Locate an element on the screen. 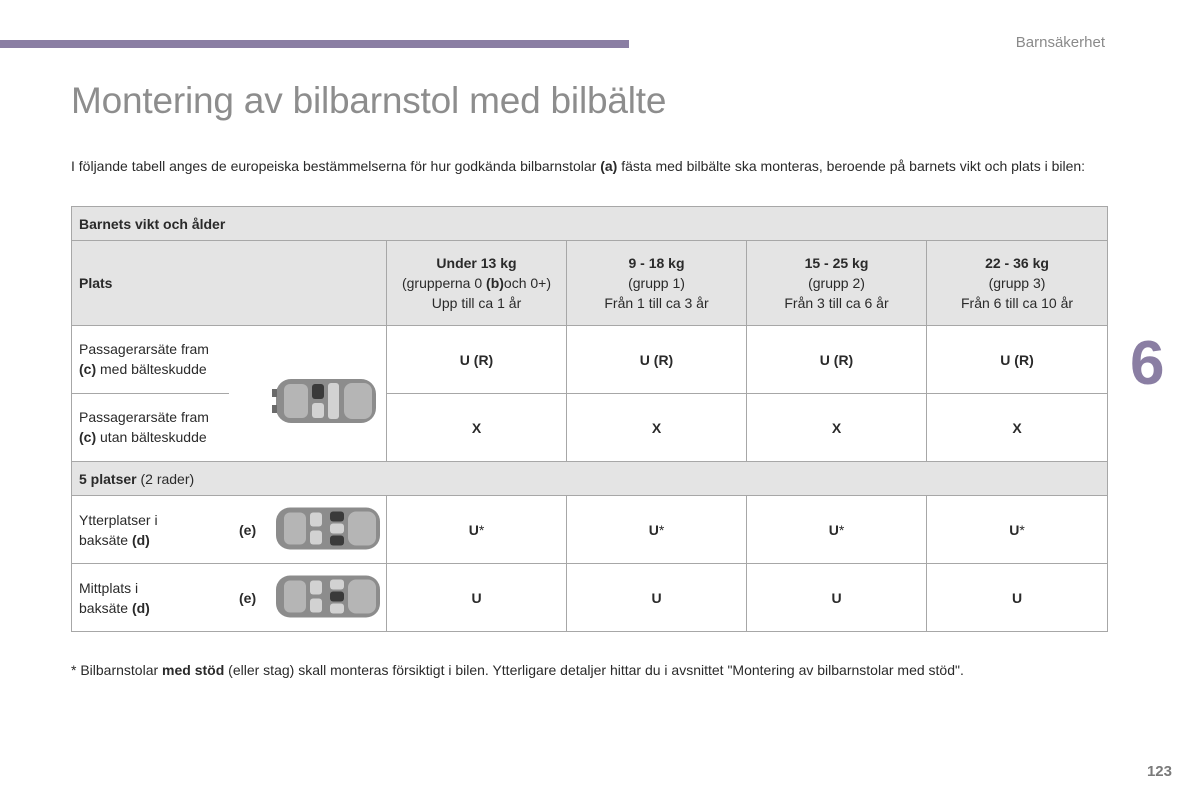 The image size is (1200, 800). col-weight: 9 - 18 kg is located at coordinates (656, 263).